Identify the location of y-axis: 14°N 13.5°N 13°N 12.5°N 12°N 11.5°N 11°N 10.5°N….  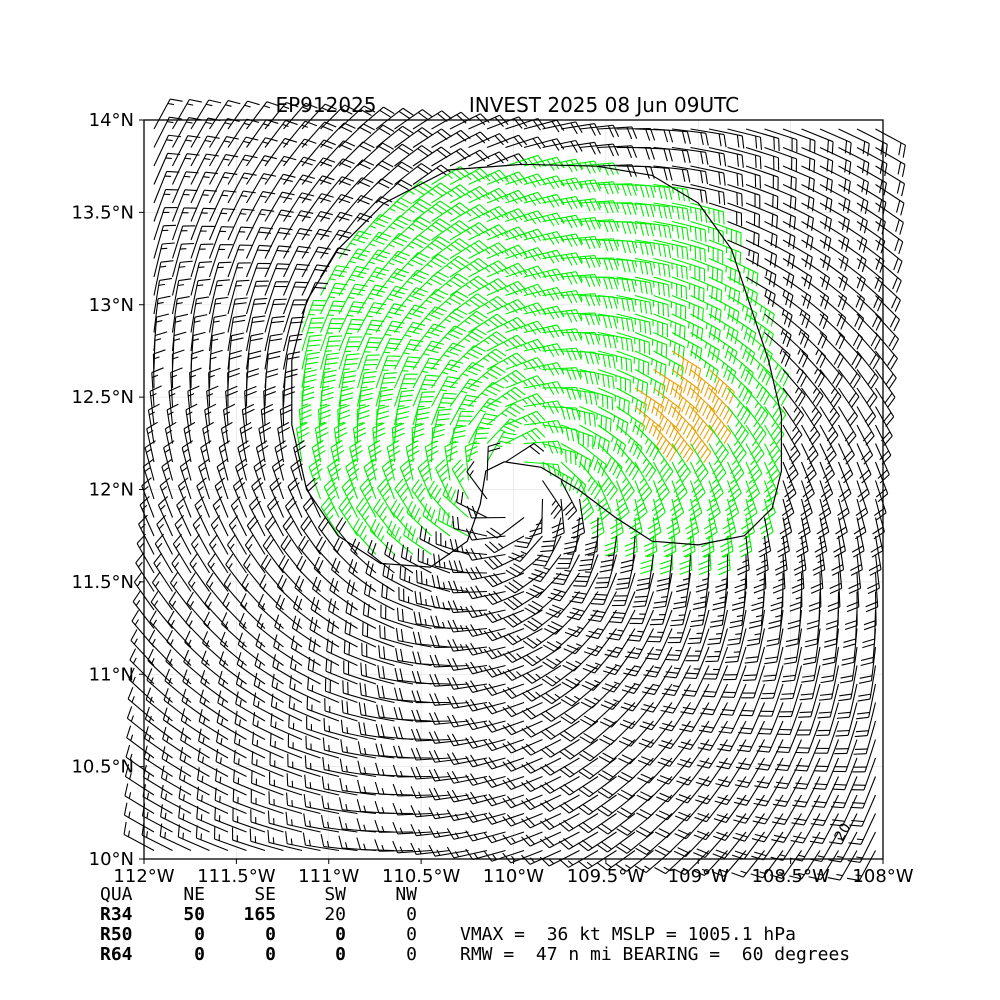
(107, 490).